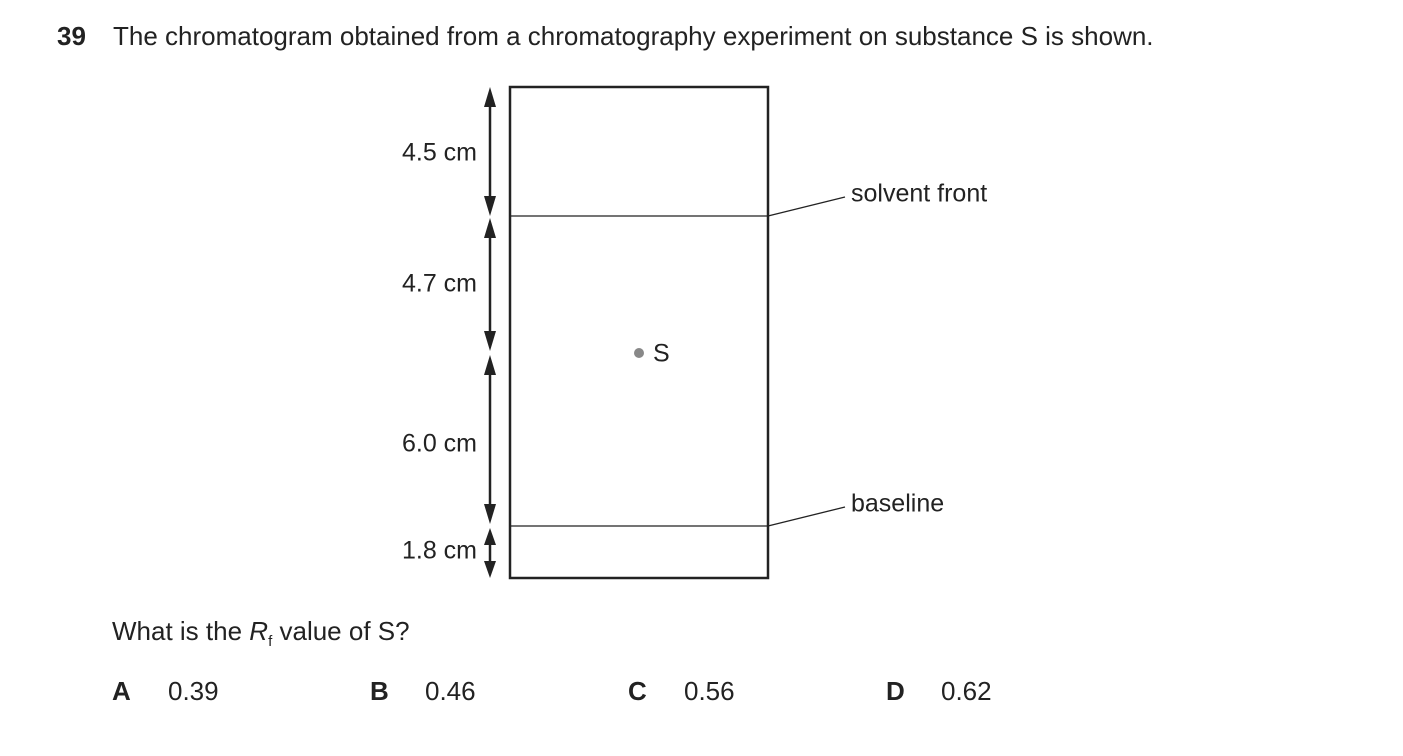  Describe the element at coordinates (193, 691) in the screenshot. I see `option-value: 0.39` at that location.